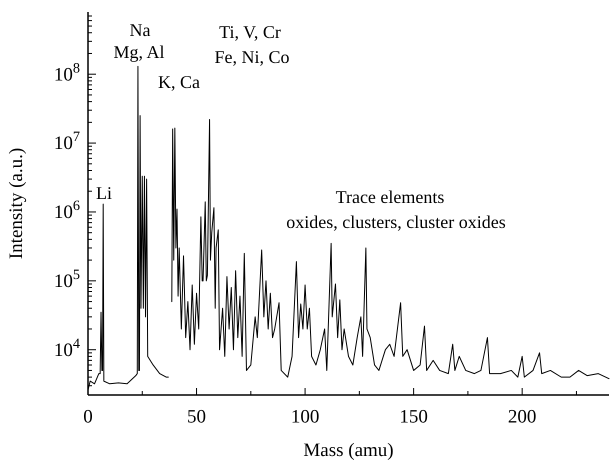 Image resolution: width=610 pixels, height=464 pixels. What do you see at coordinates (67, 73) in the screenshot?
I see `y-tick-label: 10$^{8}$` at bounding box center [67, 73].